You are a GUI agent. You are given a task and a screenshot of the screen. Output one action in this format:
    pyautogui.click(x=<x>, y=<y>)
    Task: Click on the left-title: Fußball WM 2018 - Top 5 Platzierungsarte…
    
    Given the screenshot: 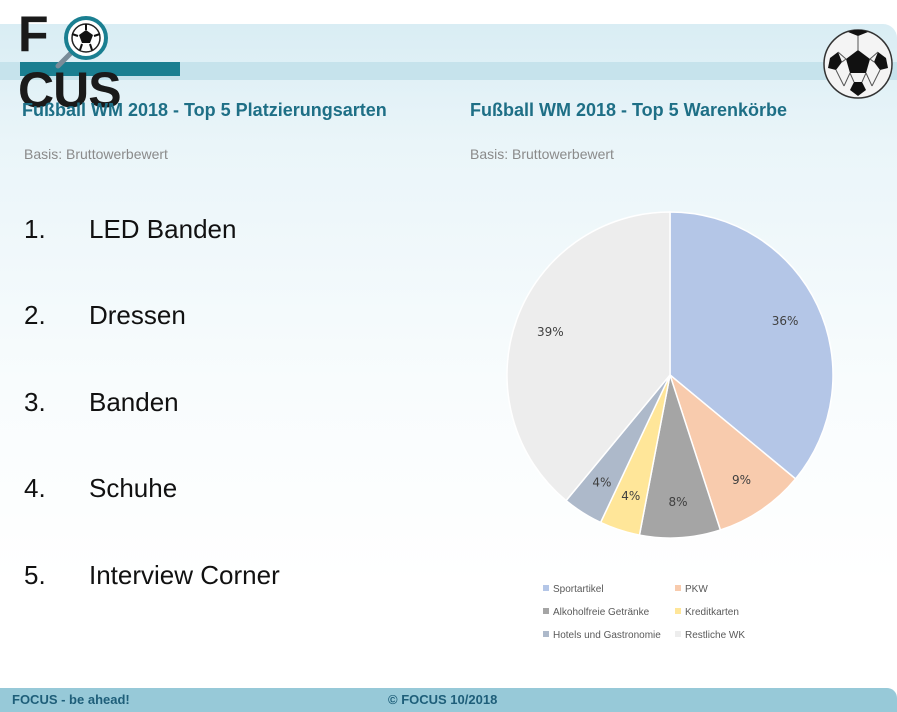 What is the action you would take?
    pyautogui.click(x=204, y=110)
    